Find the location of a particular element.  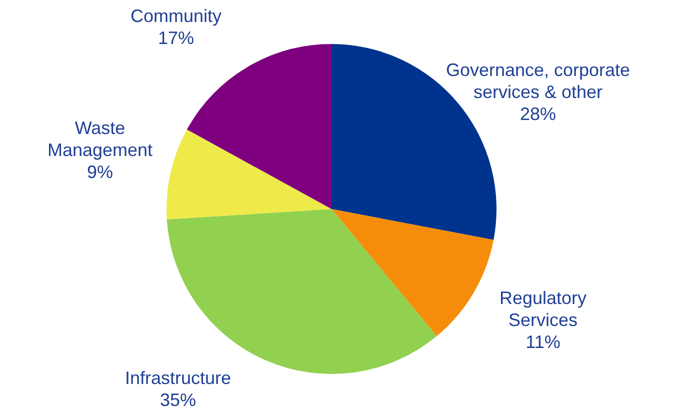

data-label: 17% is located at coordinates (176, 38).